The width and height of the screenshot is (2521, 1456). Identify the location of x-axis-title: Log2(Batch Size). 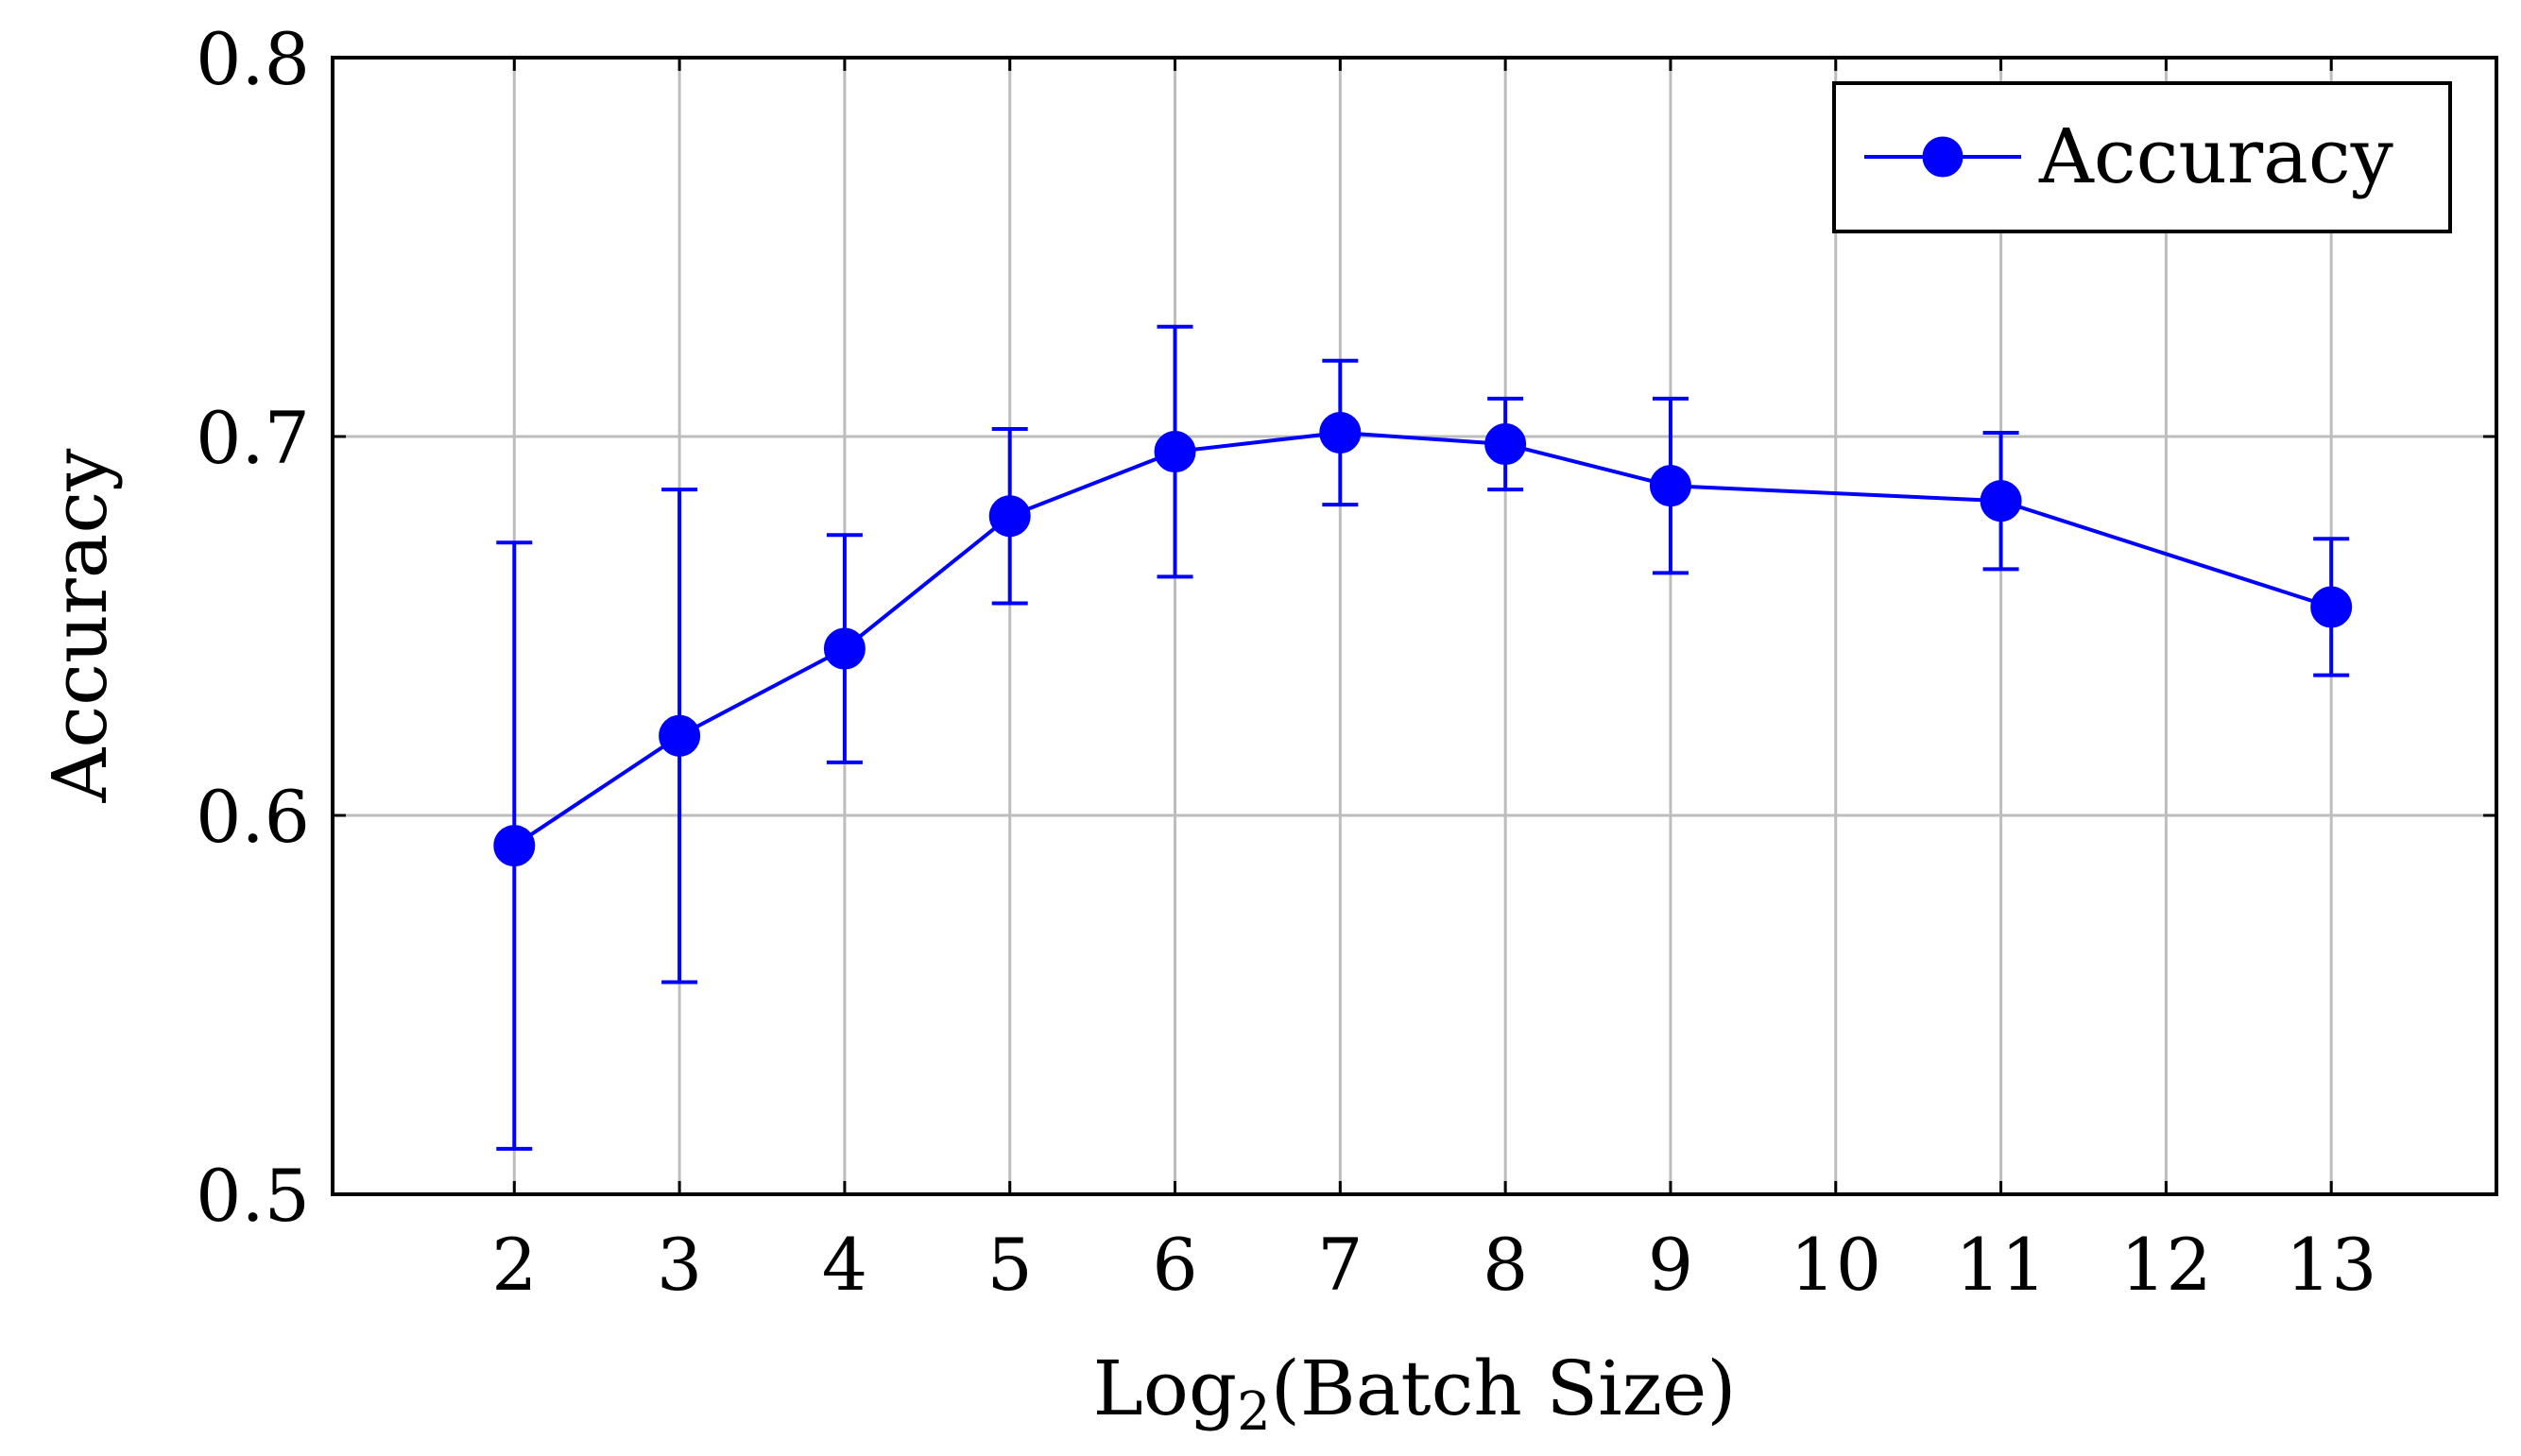
(1415, 1394).